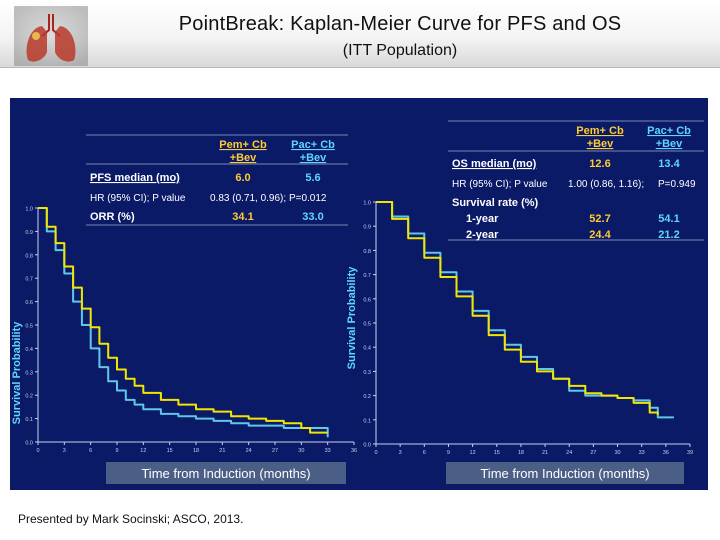 The width and height of the screenshot is (720, 540). I want to click on pfs-x-tick-label: 21, so click(222, 451).